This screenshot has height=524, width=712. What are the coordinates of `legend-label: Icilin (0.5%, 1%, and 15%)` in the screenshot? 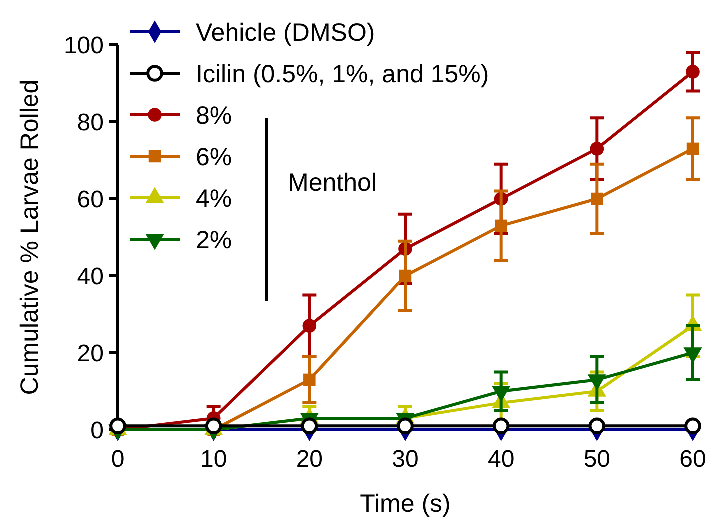 It's located at (343, 74).